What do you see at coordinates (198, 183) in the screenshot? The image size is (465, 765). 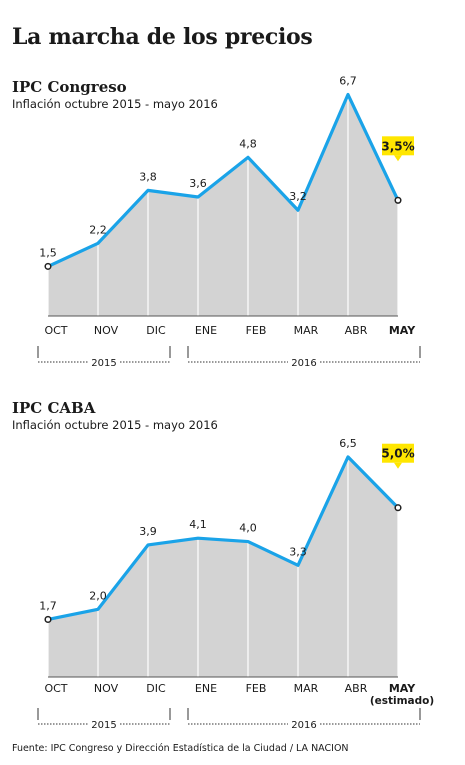 I see `value-label-ene: 3,6` at bounding box center [198, 183].